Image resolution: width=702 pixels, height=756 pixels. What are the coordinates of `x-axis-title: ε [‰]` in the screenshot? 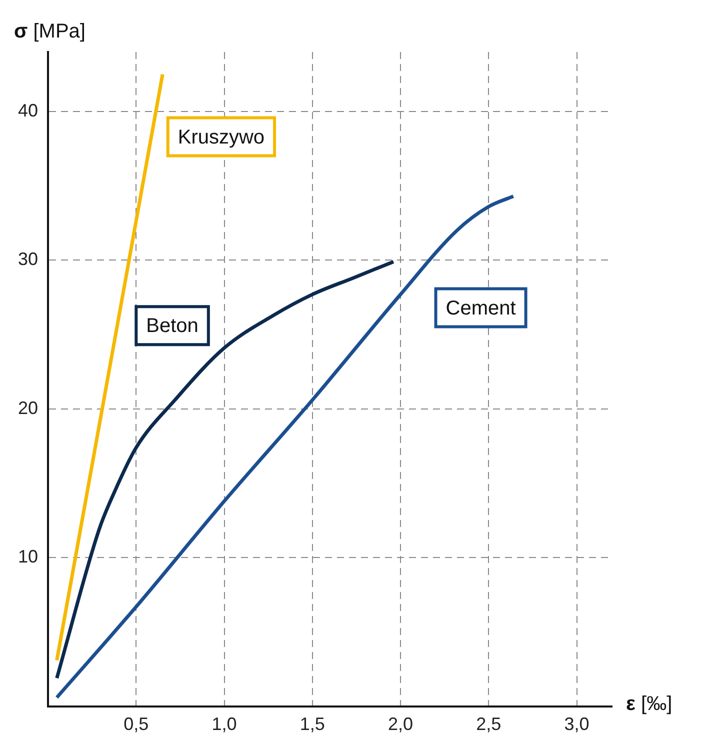 It's located at (649, 703).